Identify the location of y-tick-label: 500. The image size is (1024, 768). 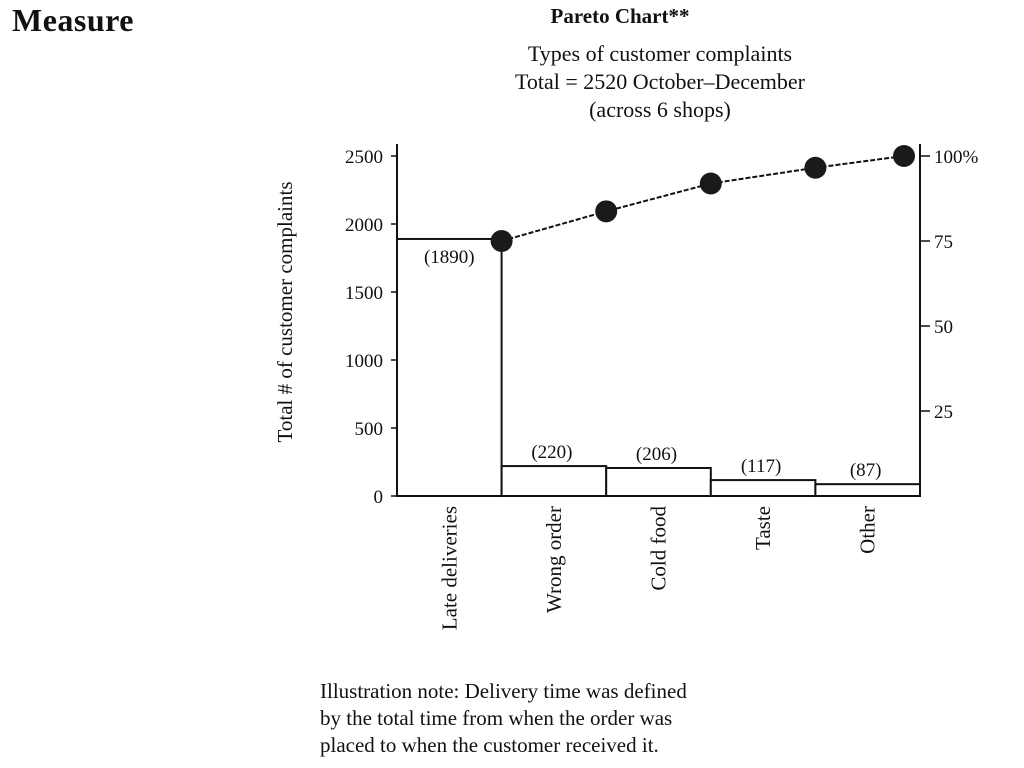
(369, 429).